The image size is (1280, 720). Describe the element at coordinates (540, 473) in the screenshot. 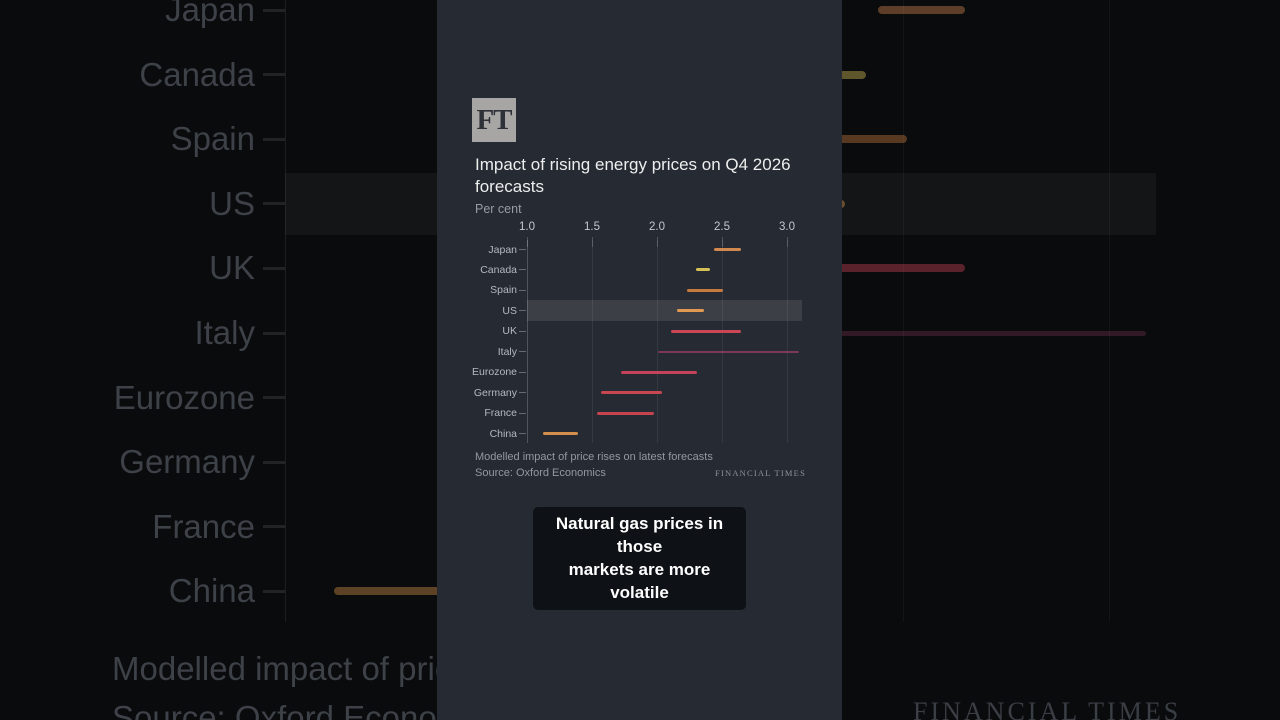

I see `chart-source: Source: Oxford Economics` at that location.